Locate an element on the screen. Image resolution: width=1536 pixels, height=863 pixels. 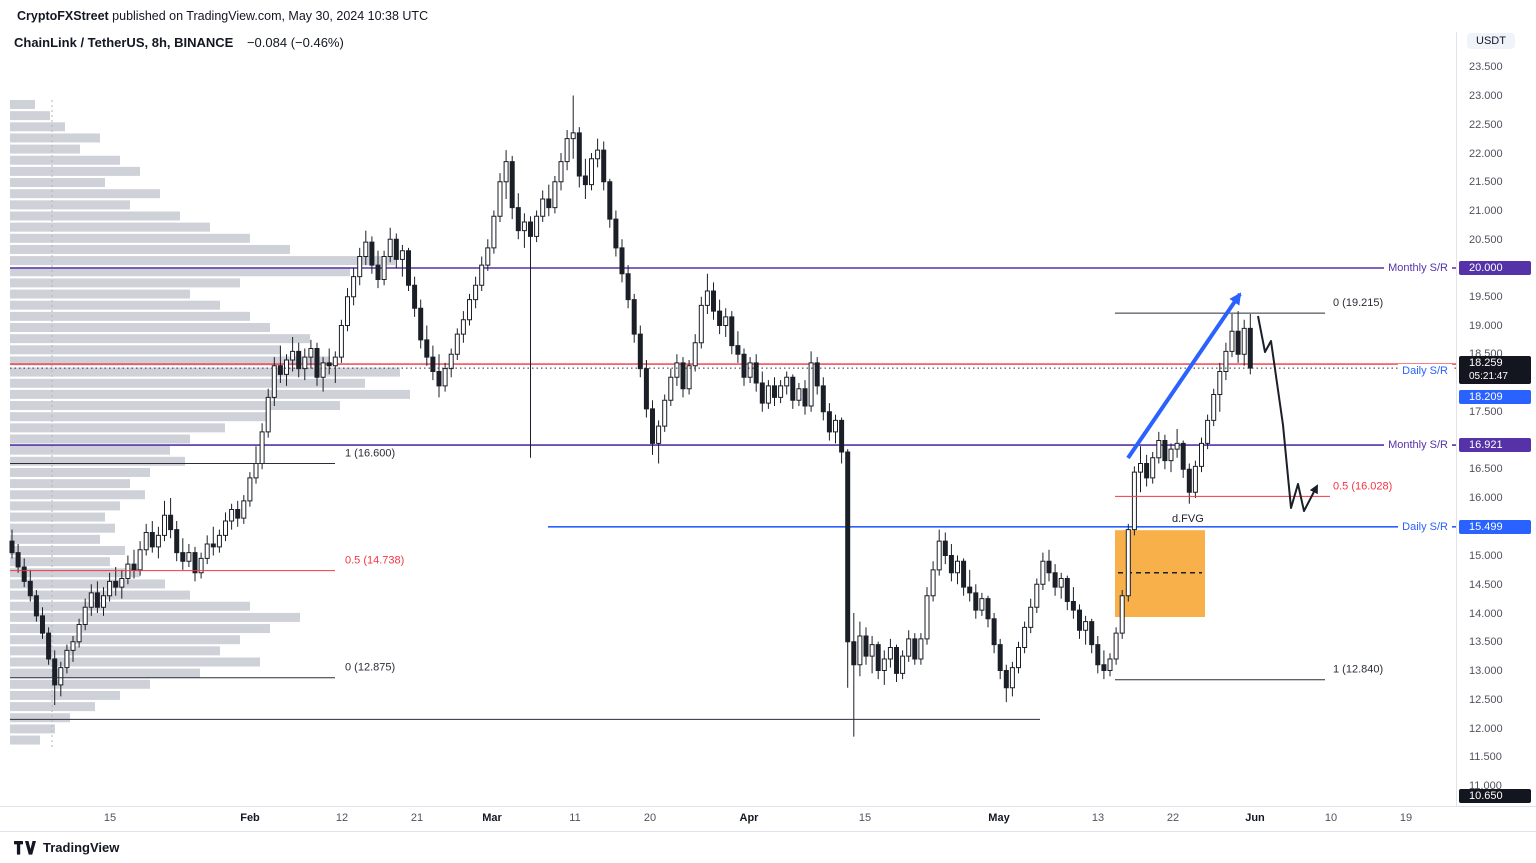
price-axis-label: 21.500 is located at coordinates (1486, 182).